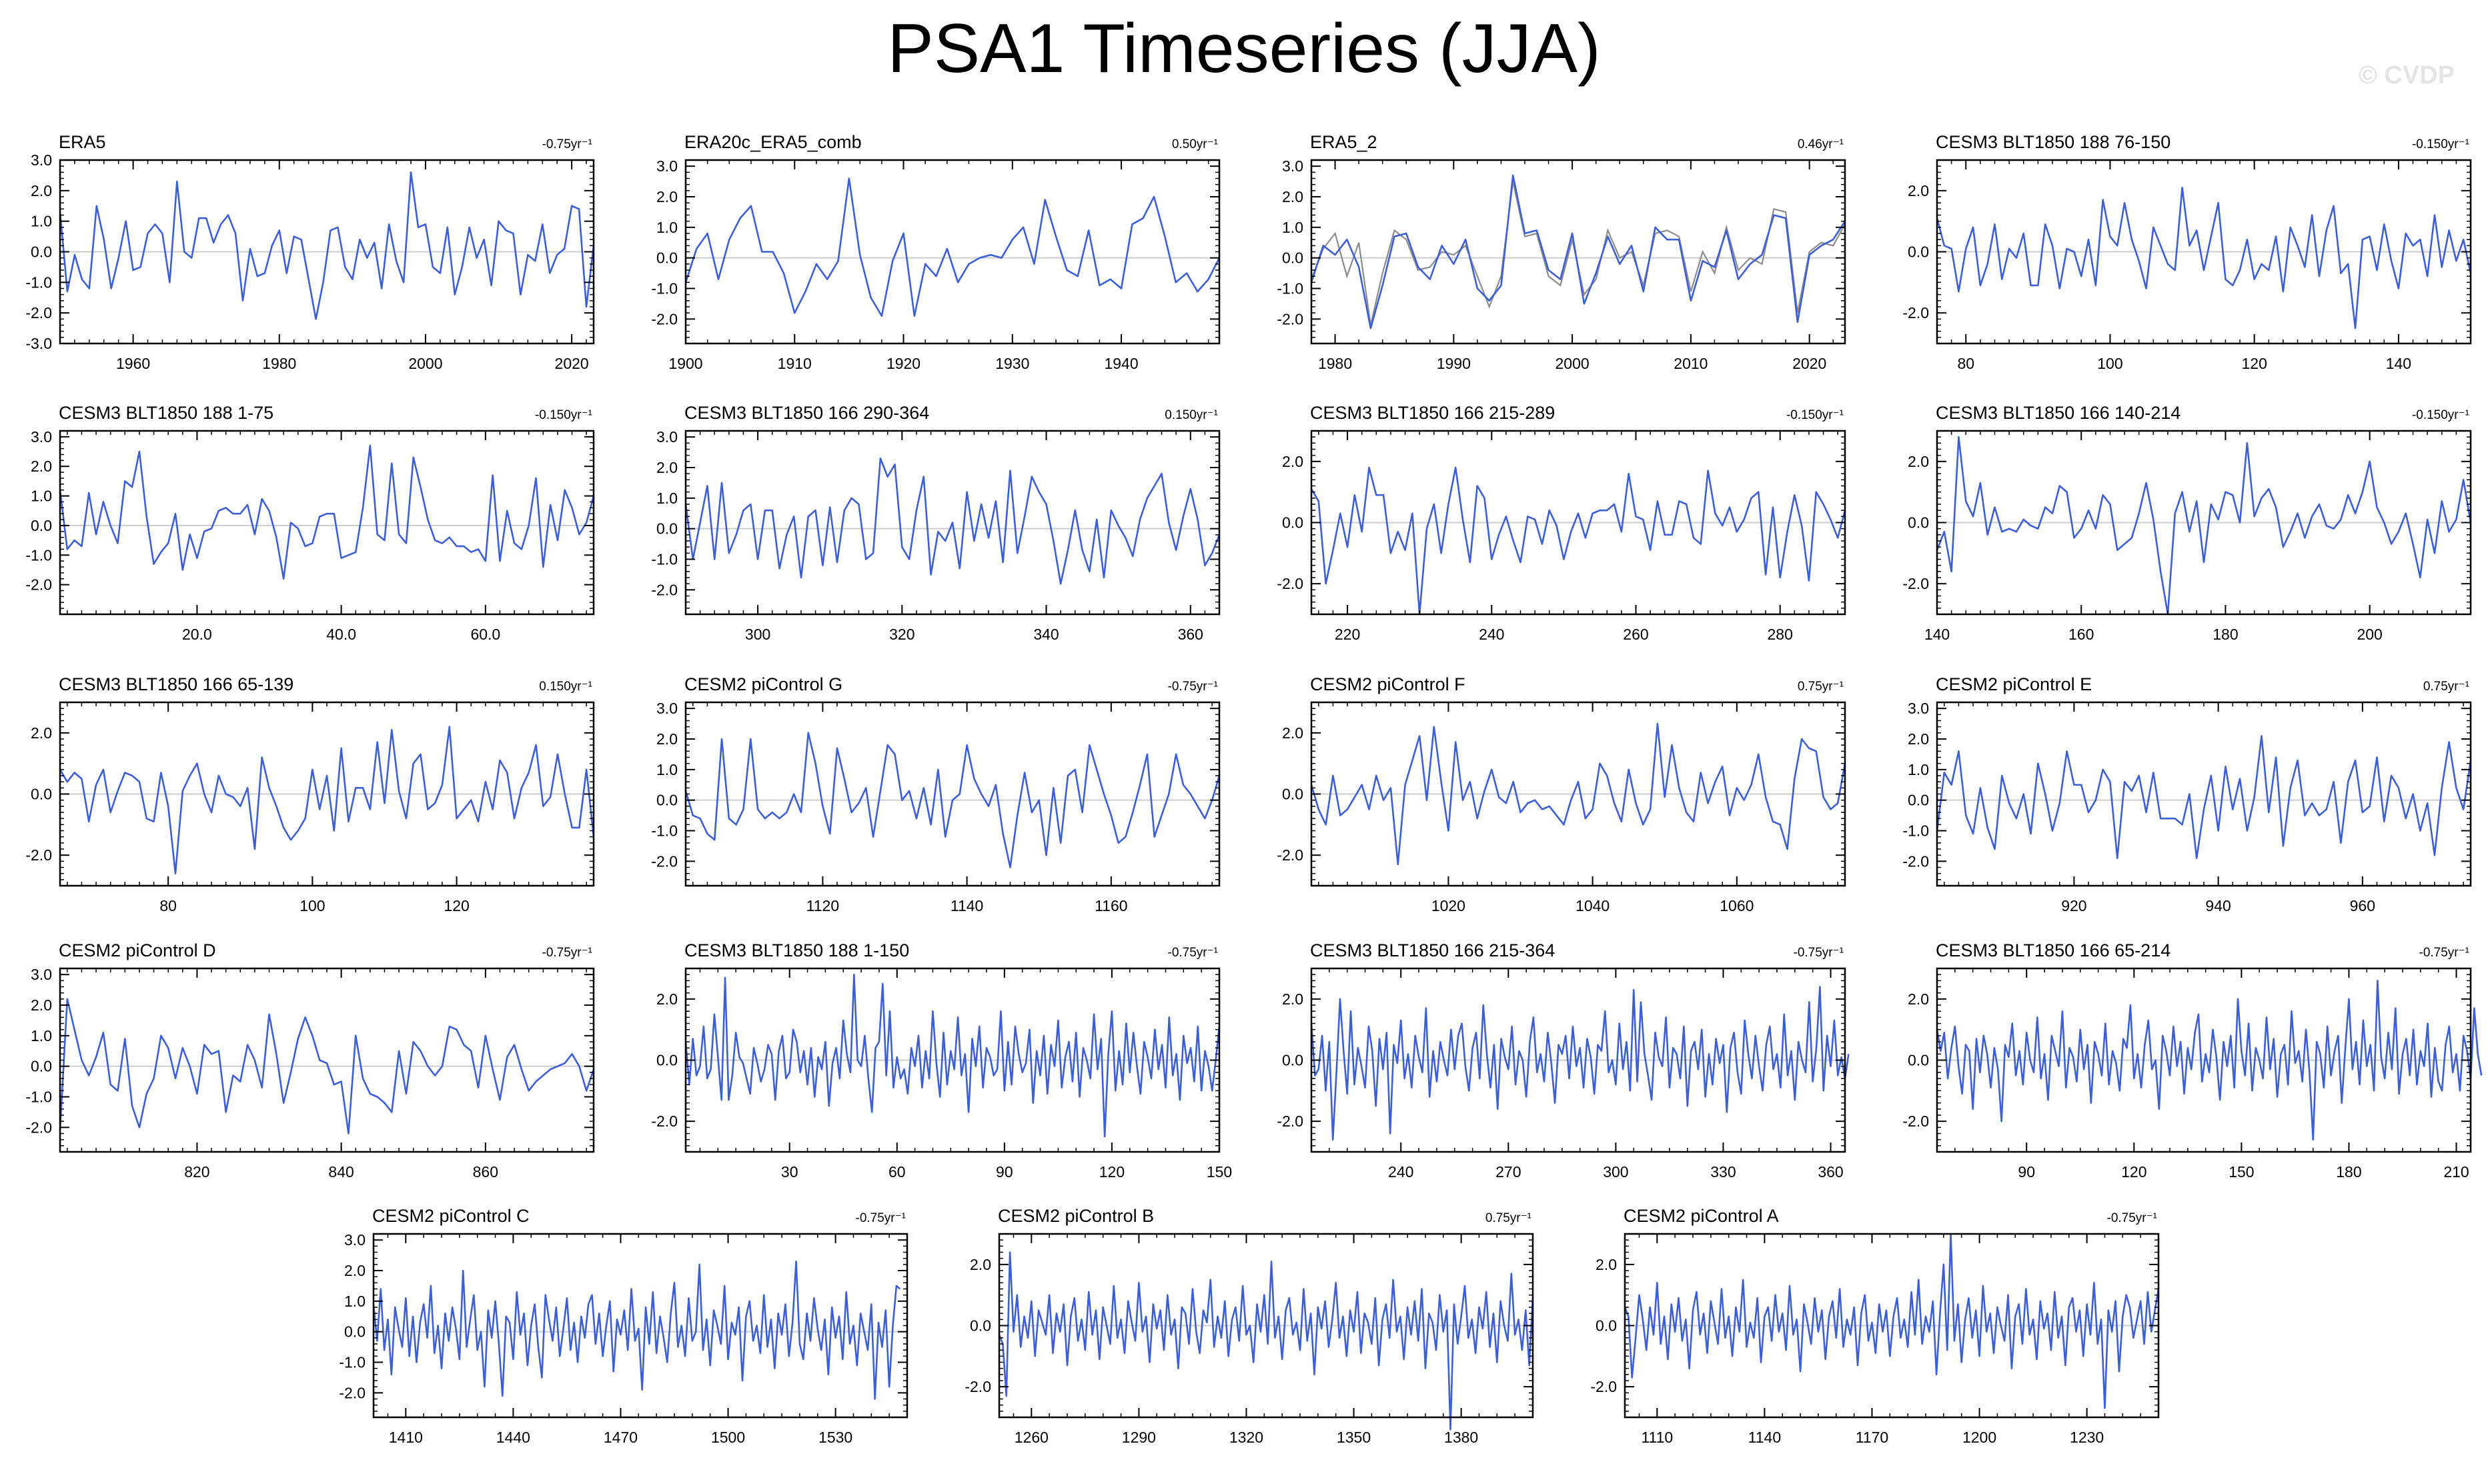  I want to click on x-tick-label: 920, so click(2073, 905).